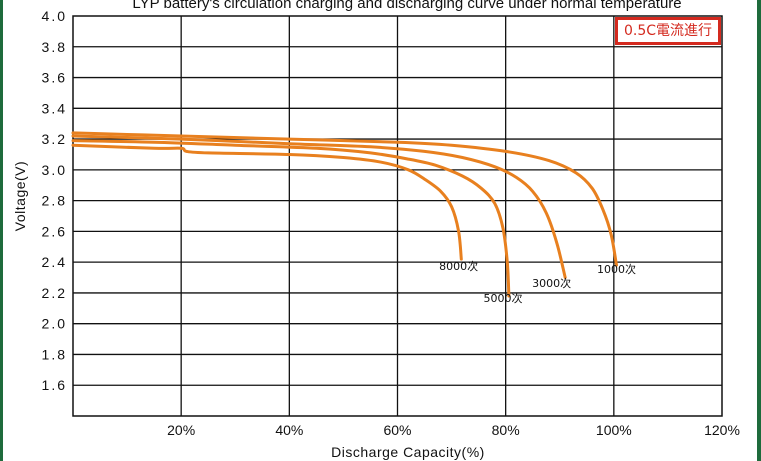 This screenshot has height=461, width=761. I want to click on curve-label: 3000次, so click(551, 283).